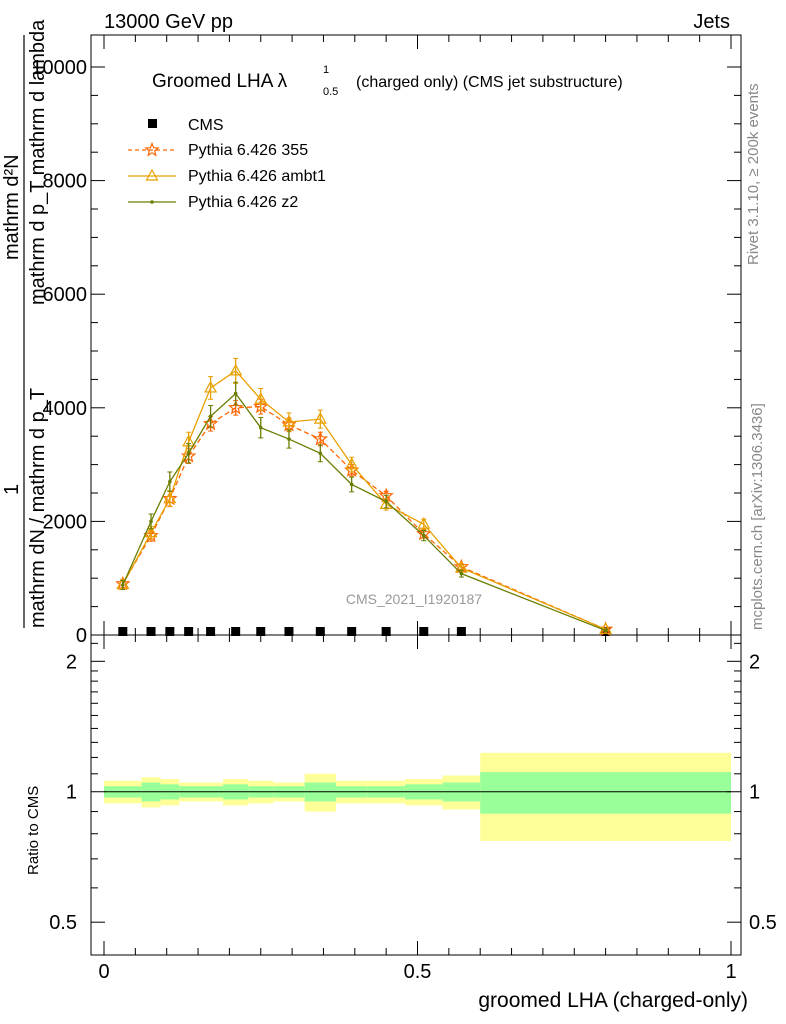  Describe the element at coordinates (65, 182) in the screenshot. I see `main-ytick-label: 8000` at that location.